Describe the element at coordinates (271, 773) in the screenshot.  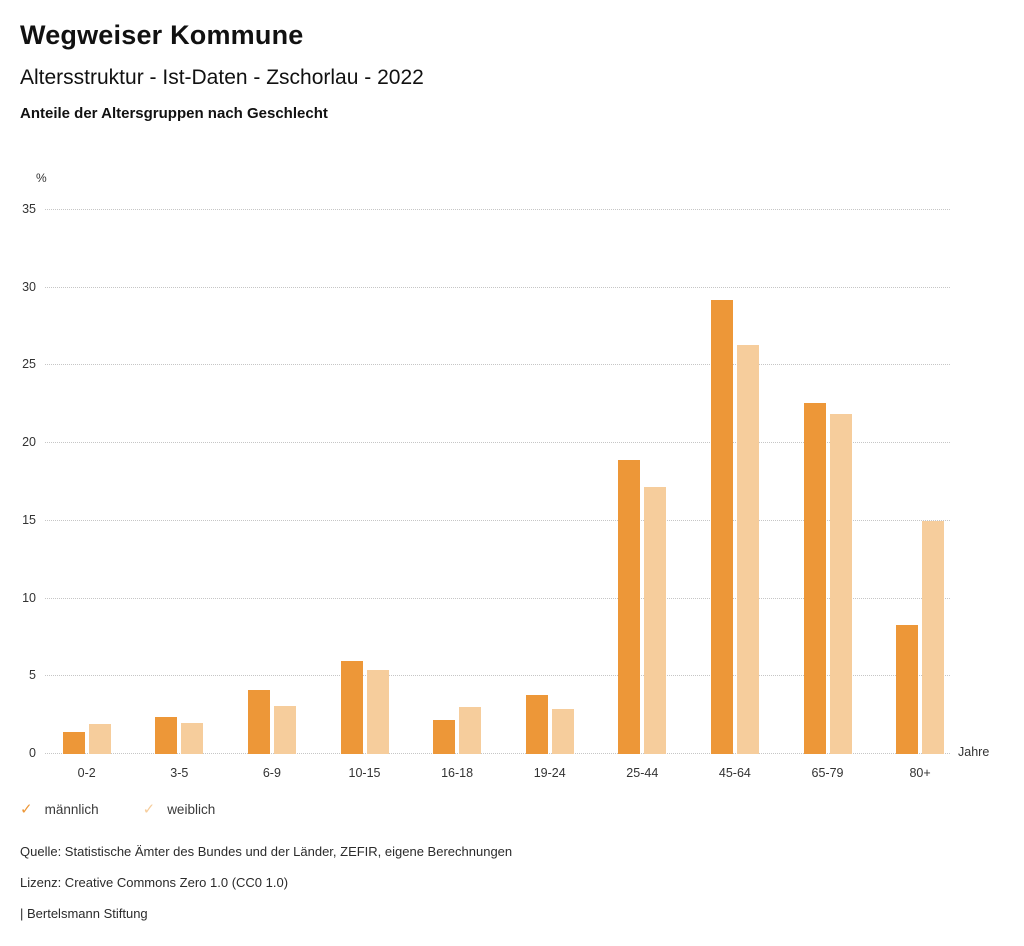
I see `x-tick-label: 6-9` at that location.